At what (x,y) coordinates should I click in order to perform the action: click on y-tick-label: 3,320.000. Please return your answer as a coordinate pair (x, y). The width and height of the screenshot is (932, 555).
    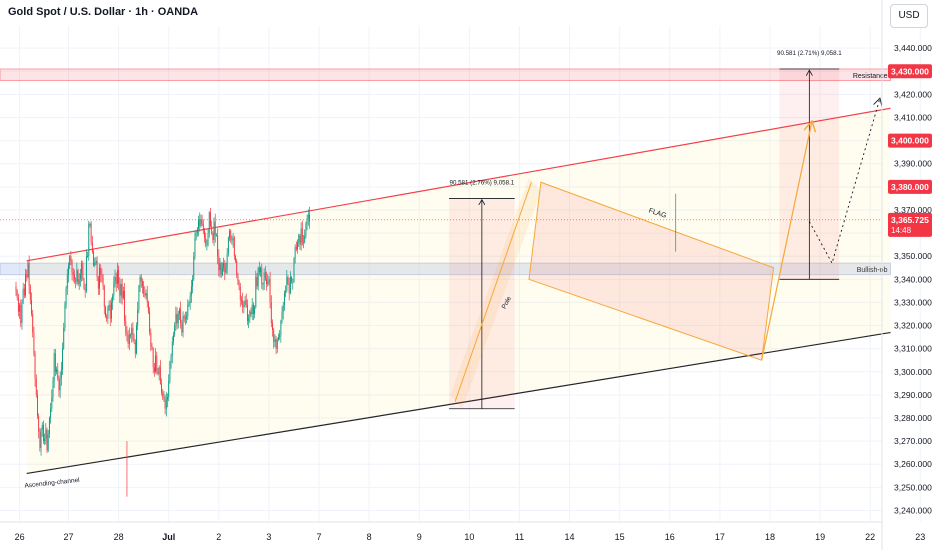
    Looking at the image, I should click on (913, 326).